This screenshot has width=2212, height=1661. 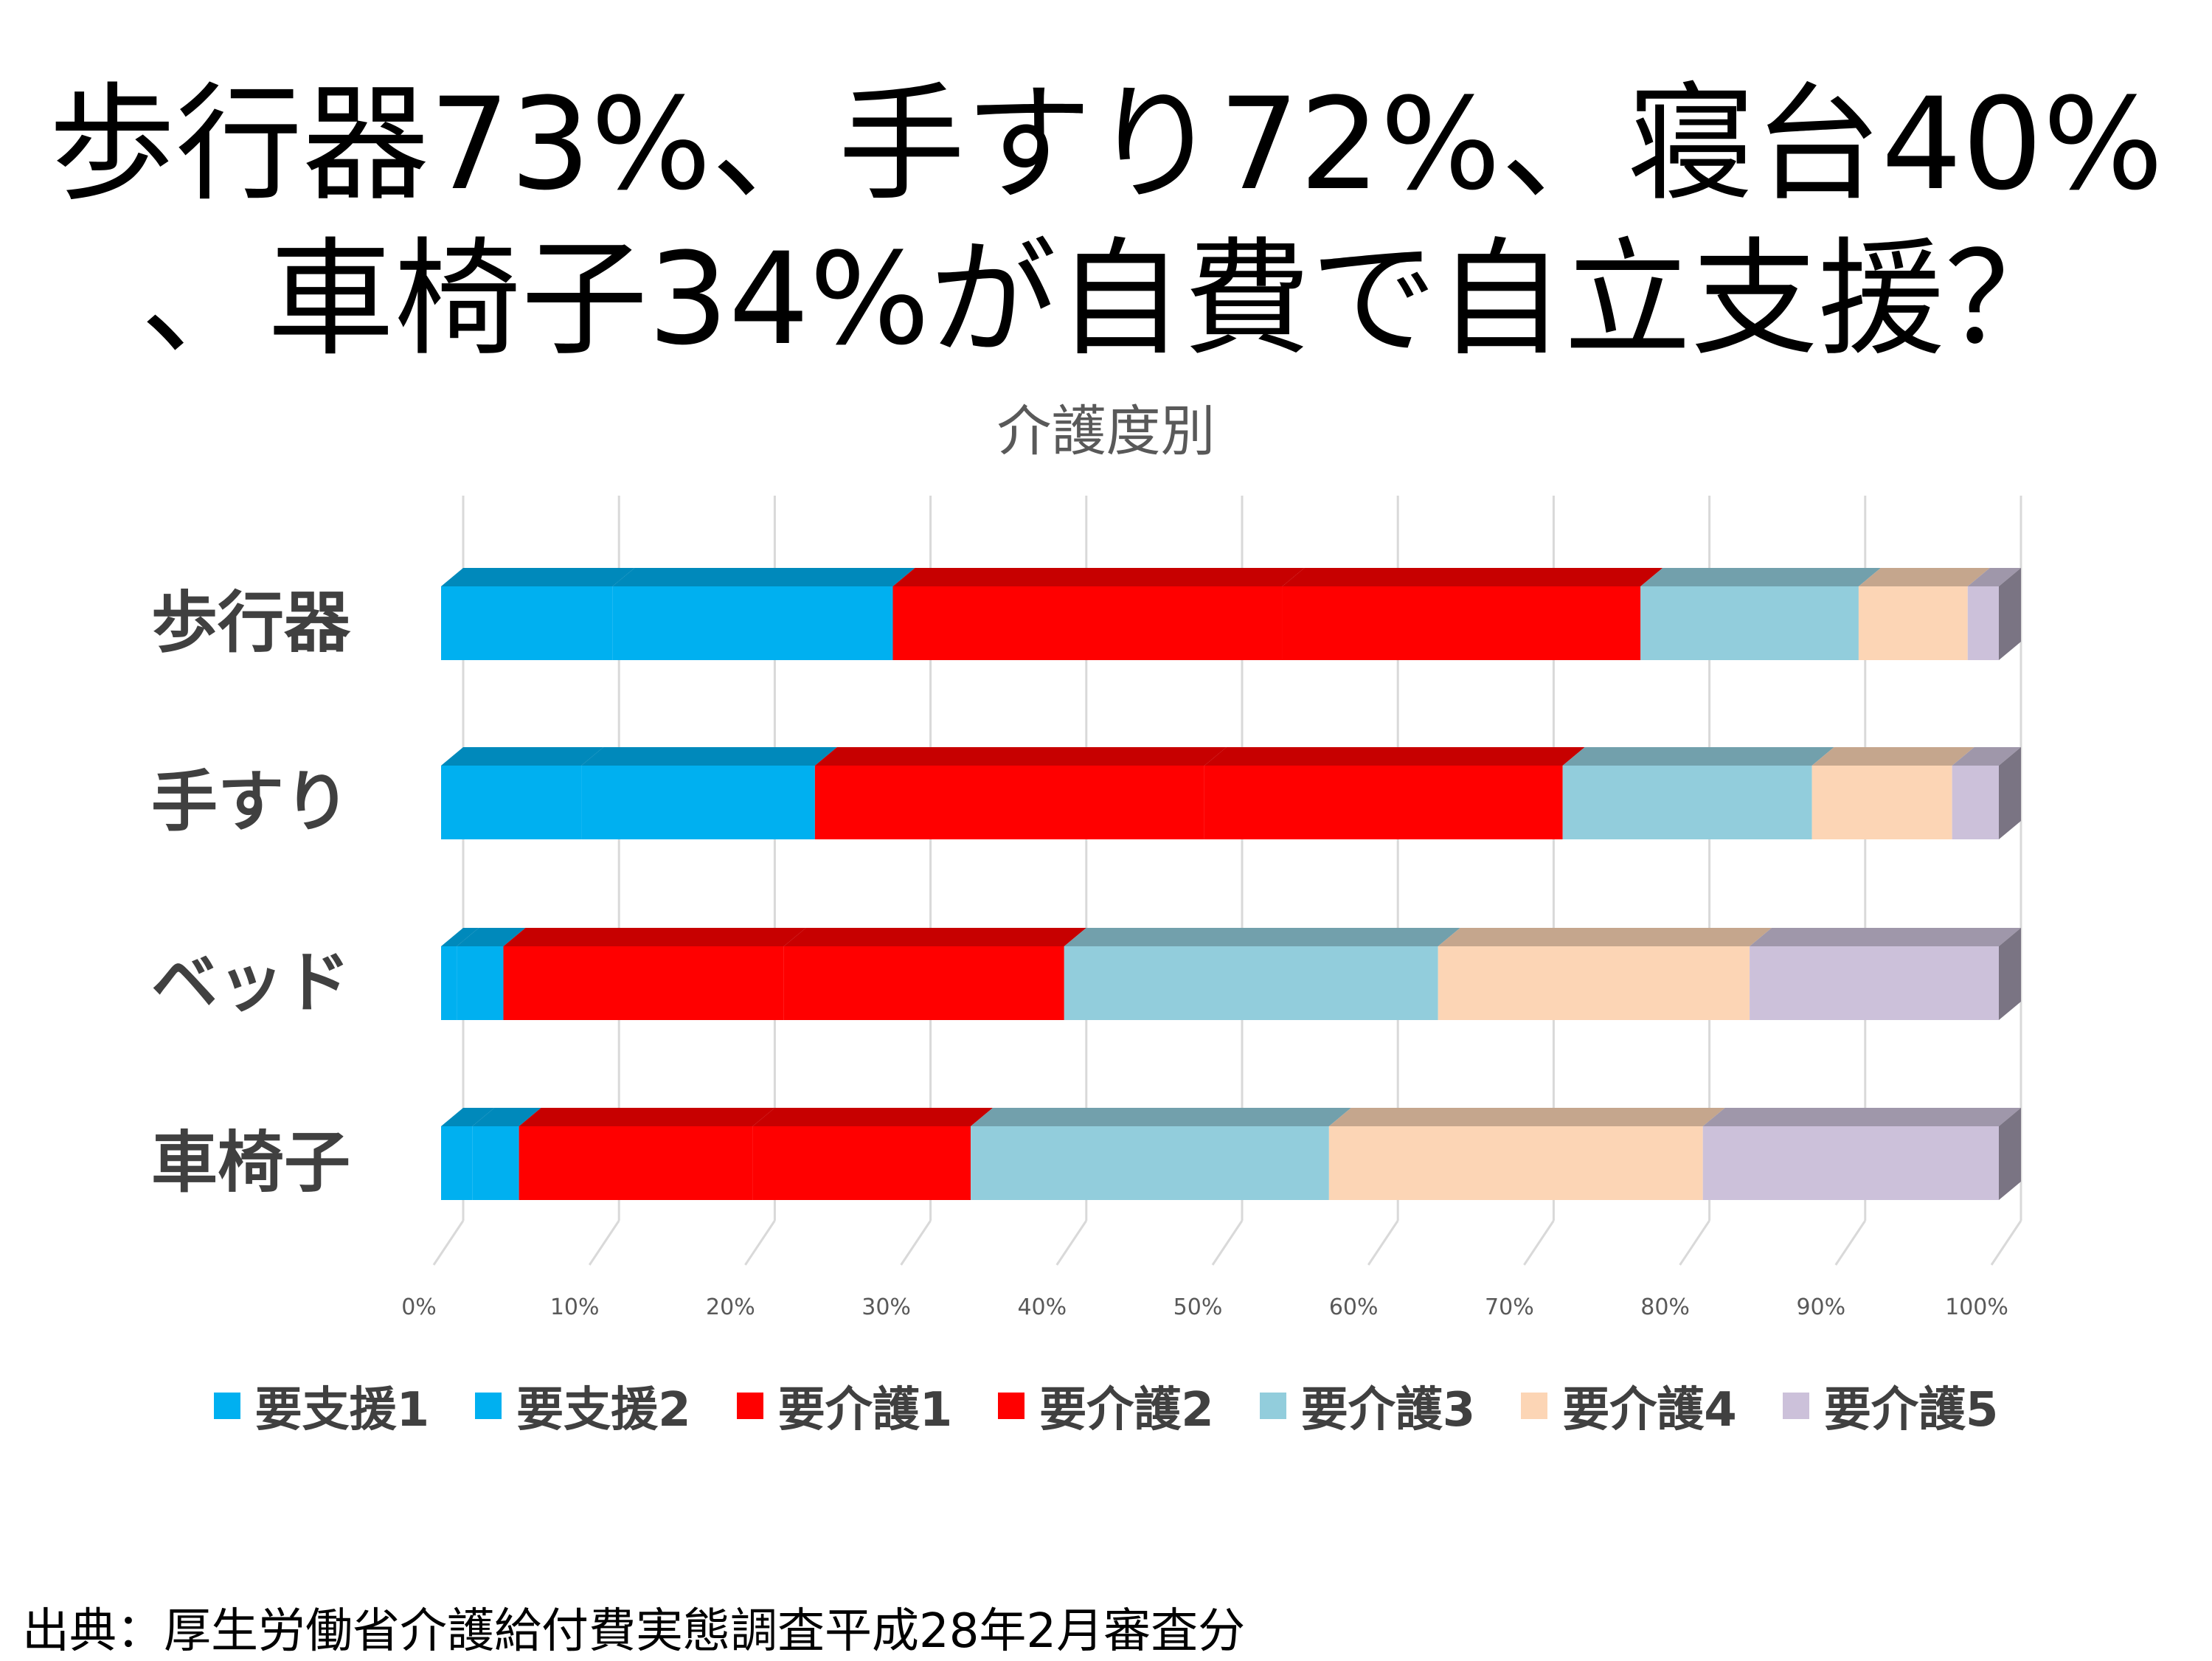 I want to click on x-tick-label: 70%, so click(x=1510, y=1307).